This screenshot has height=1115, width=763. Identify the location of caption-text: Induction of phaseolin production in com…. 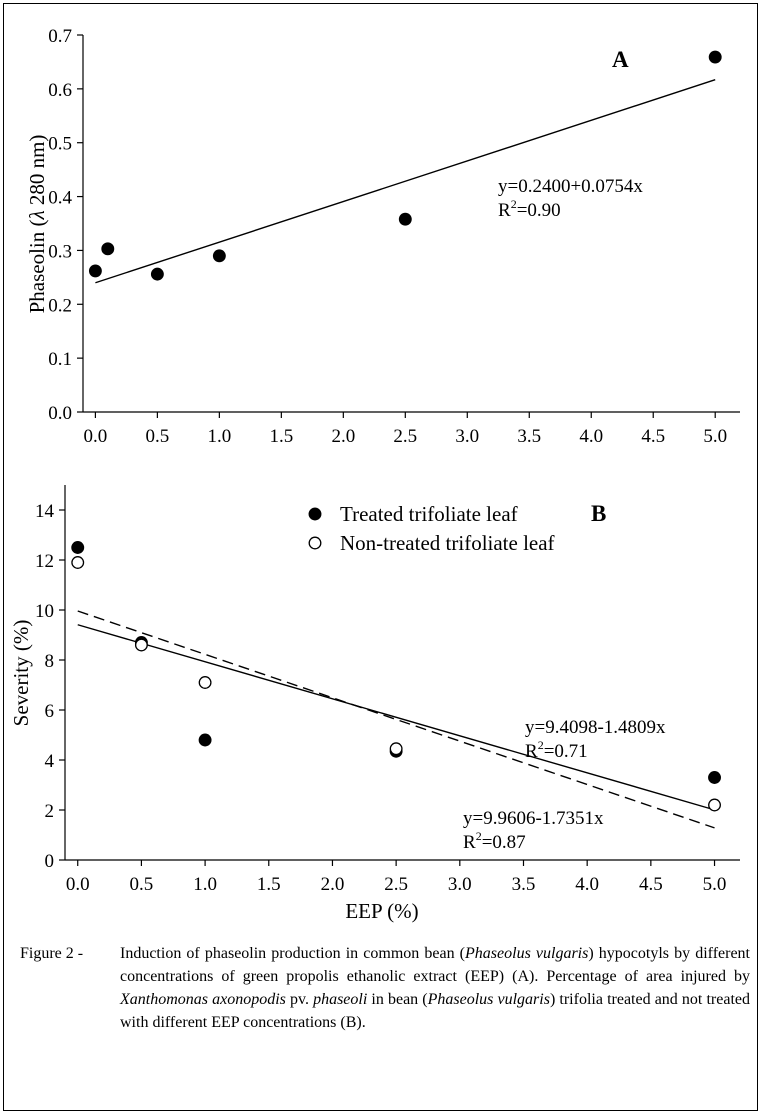
(435, 988).